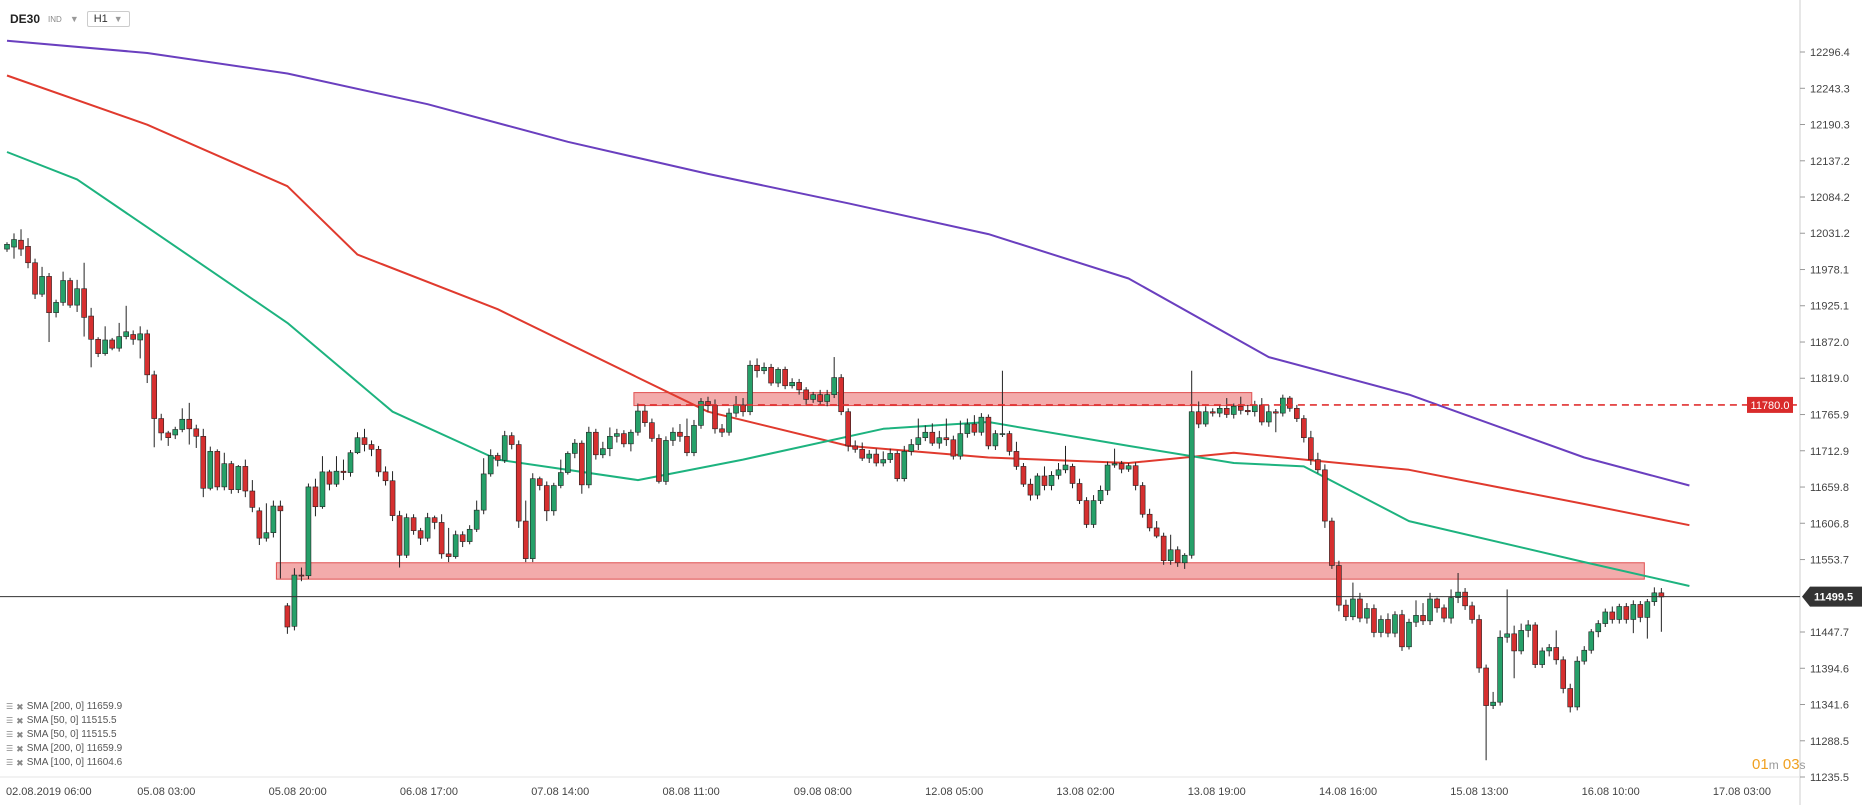 This screenshot has width=1866, height=805. Describe the element at coordinates (10, 706) in the screenshot. I see `list-icon: ☰` at that location.